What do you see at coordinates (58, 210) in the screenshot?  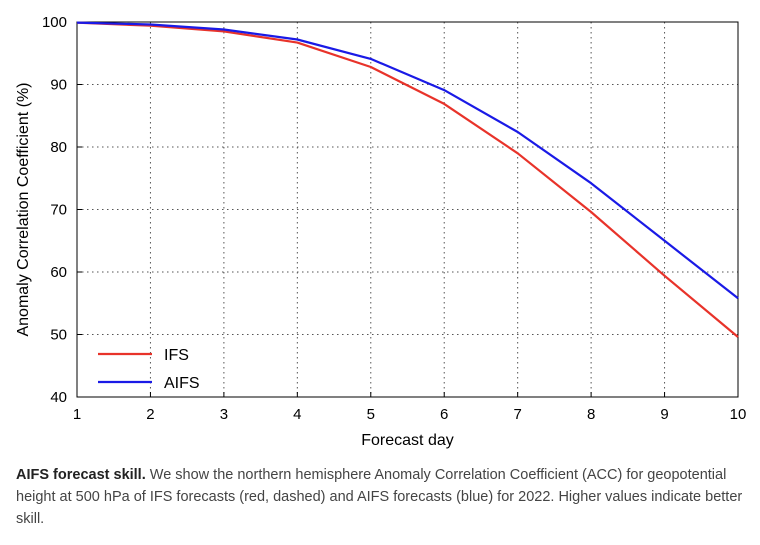 I see `y-tick-label: 70` at bounding box center [58, 210].